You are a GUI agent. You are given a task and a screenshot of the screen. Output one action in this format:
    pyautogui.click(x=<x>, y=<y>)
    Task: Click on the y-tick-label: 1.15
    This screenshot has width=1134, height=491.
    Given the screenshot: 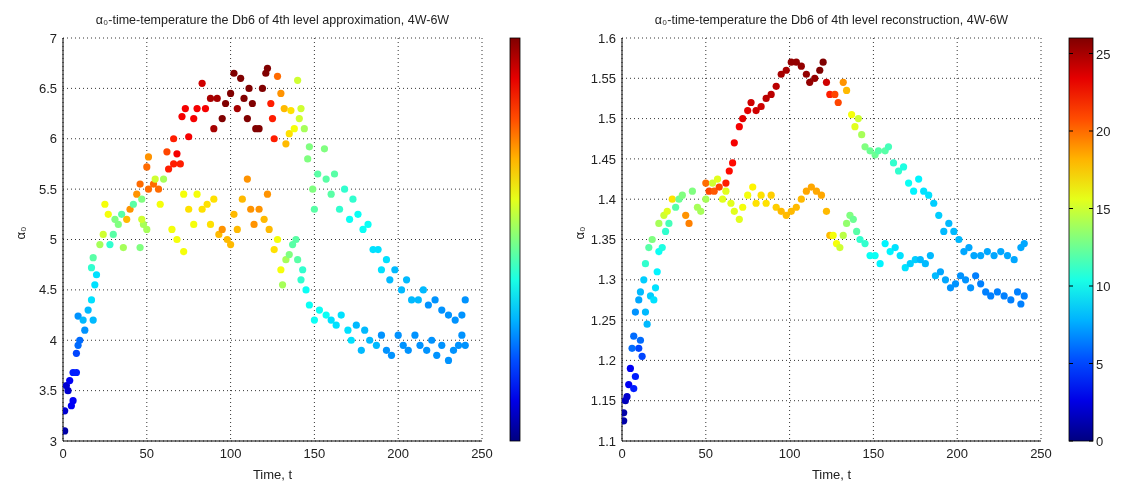 What is the action you would take?
    pyautogui.click(x=603, y=401)
    